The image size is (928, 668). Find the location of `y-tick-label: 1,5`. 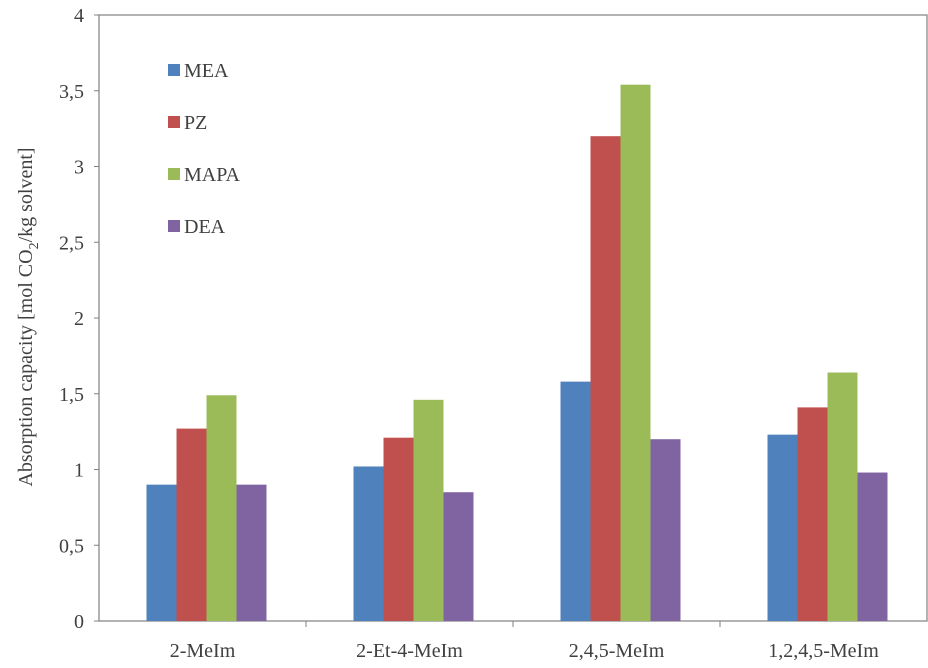

y-tick-label: 1,5 is located at coordinates (71, 395).